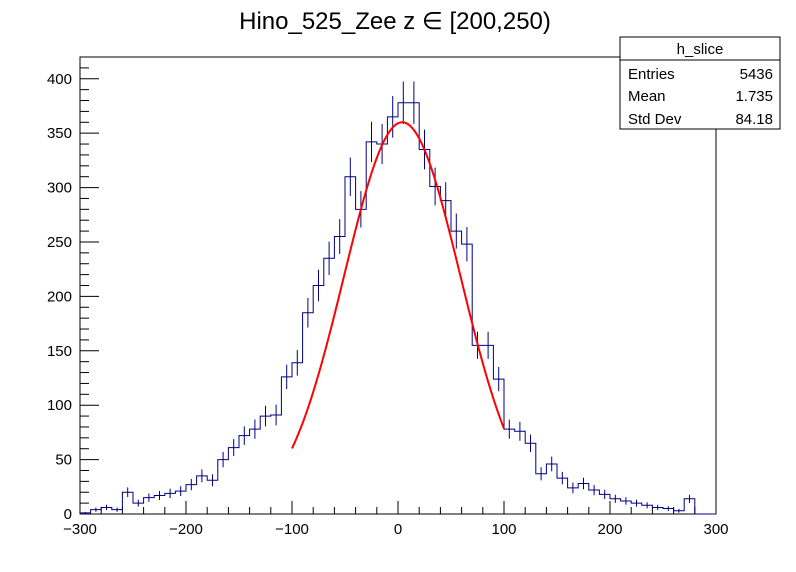 The width and height of the screenshot is (796, 572). I want to click on x-axis: −300 −200 −100 0 100 200 300, so click(396, 519).